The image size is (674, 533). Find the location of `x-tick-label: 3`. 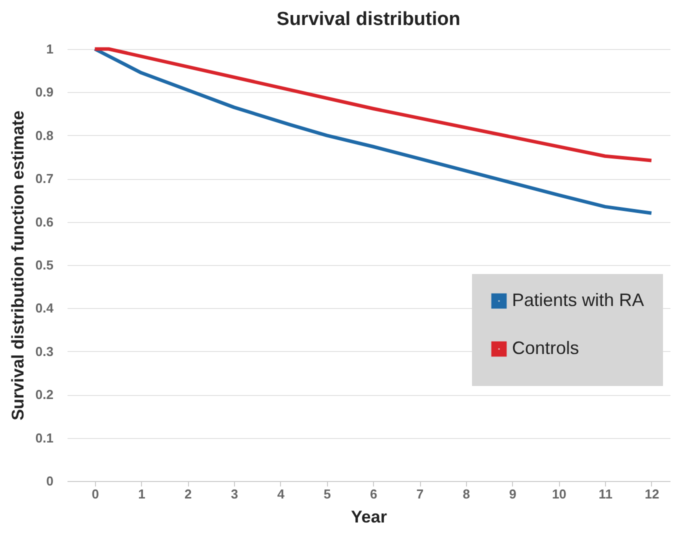

x-tick-label: 3 is located at coordinates (234, 494).